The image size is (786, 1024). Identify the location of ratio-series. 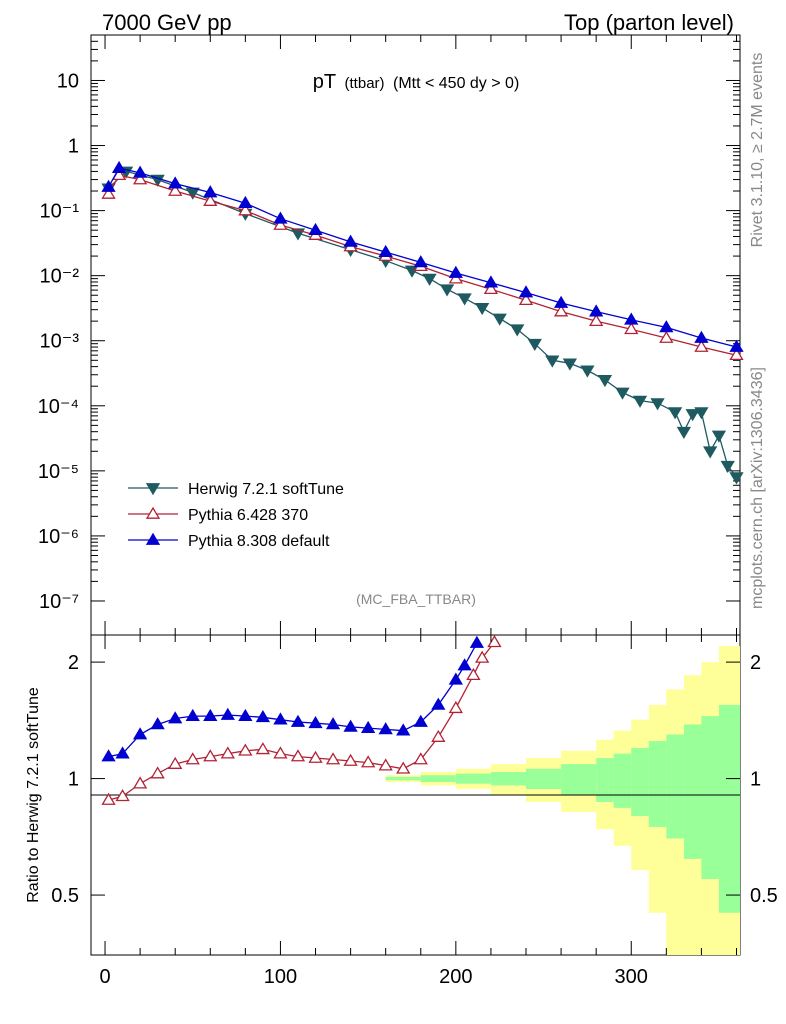
(301, 720).